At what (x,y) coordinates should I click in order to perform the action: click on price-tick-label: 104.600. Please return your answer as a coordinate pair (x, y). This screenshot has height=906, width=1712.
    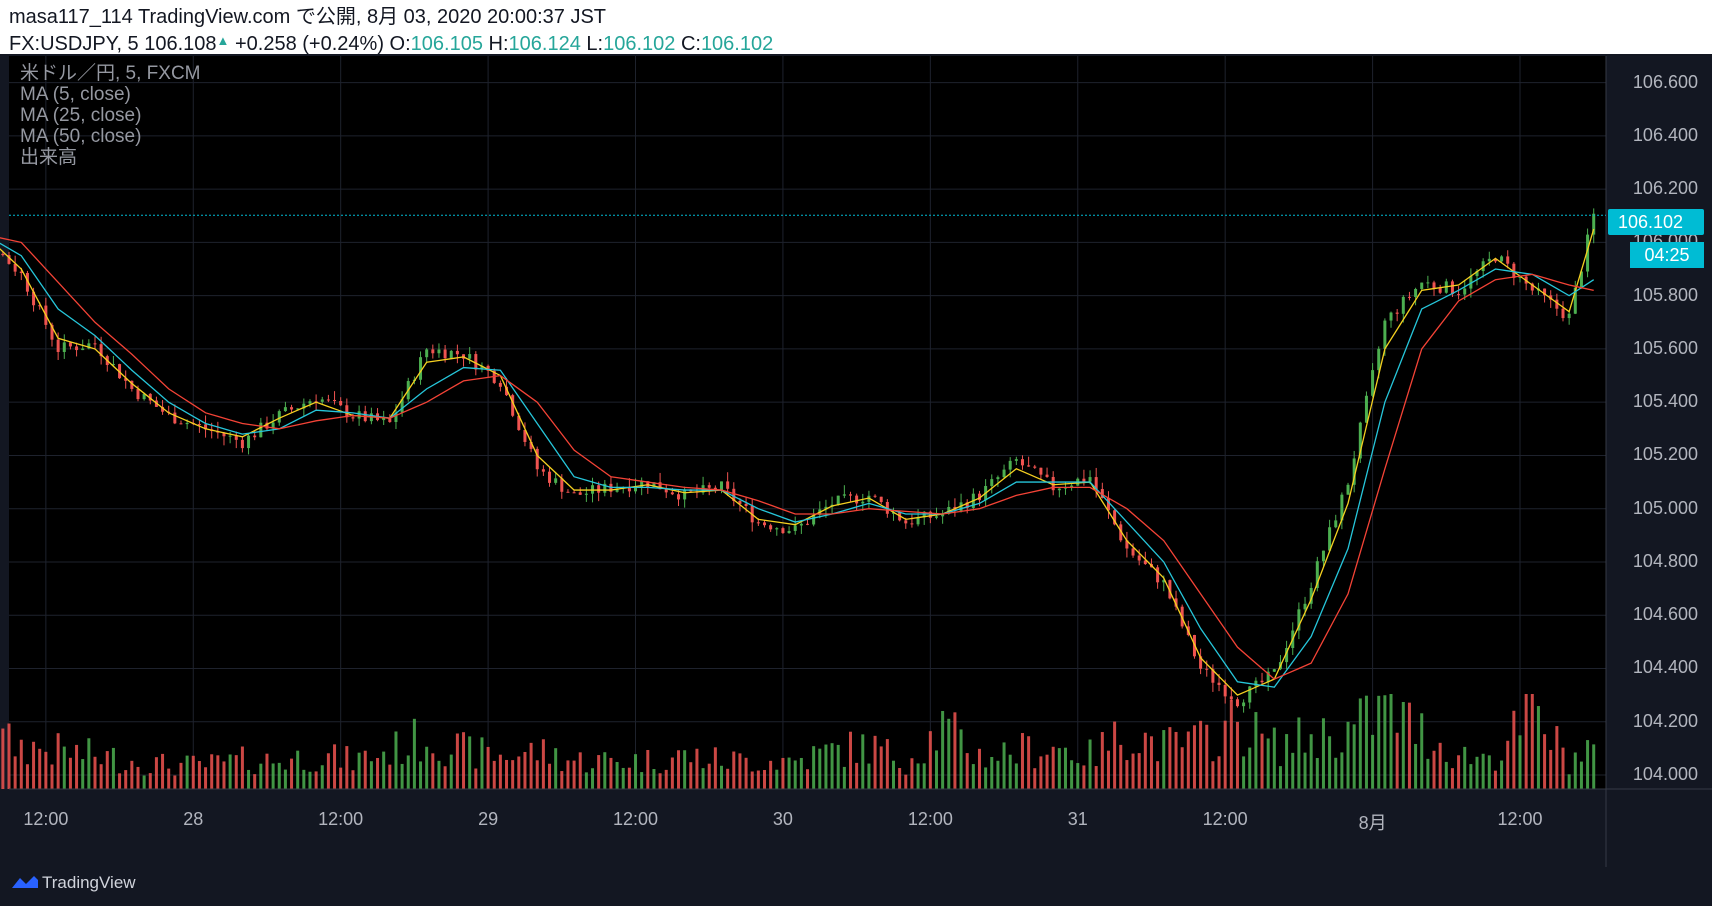
    Looking at the image, I should click on (1665, 614).